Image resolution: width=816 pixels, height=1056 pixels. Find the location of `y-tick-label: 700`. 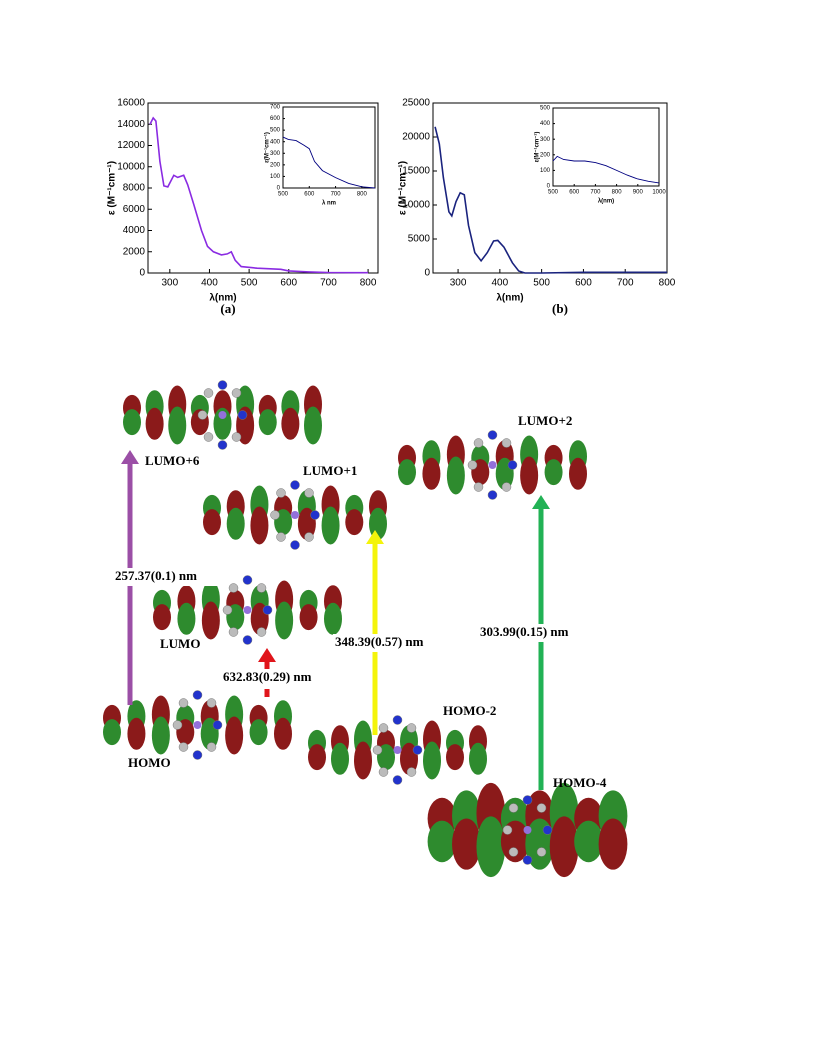

y-tick-label: 700 is located at coordinates (275, 108).